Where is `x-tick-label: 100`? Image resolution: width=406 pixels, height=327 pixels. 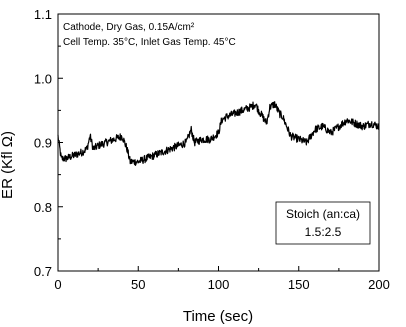
x-tick-label: 100 is located at coordinates (219, 284).